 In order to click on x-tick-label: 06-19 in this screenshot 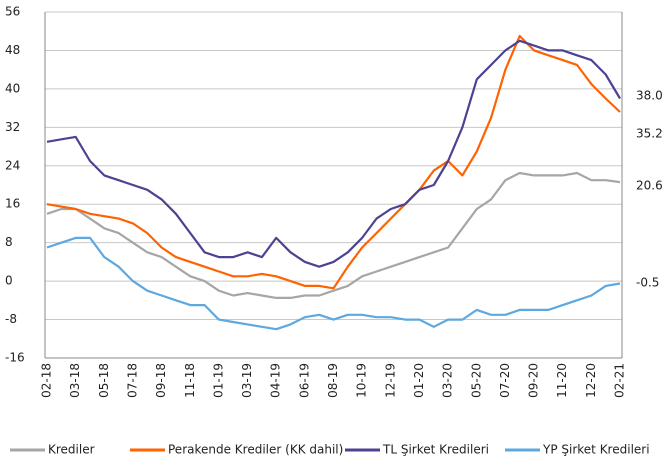, I will do `click(304, 380)`.